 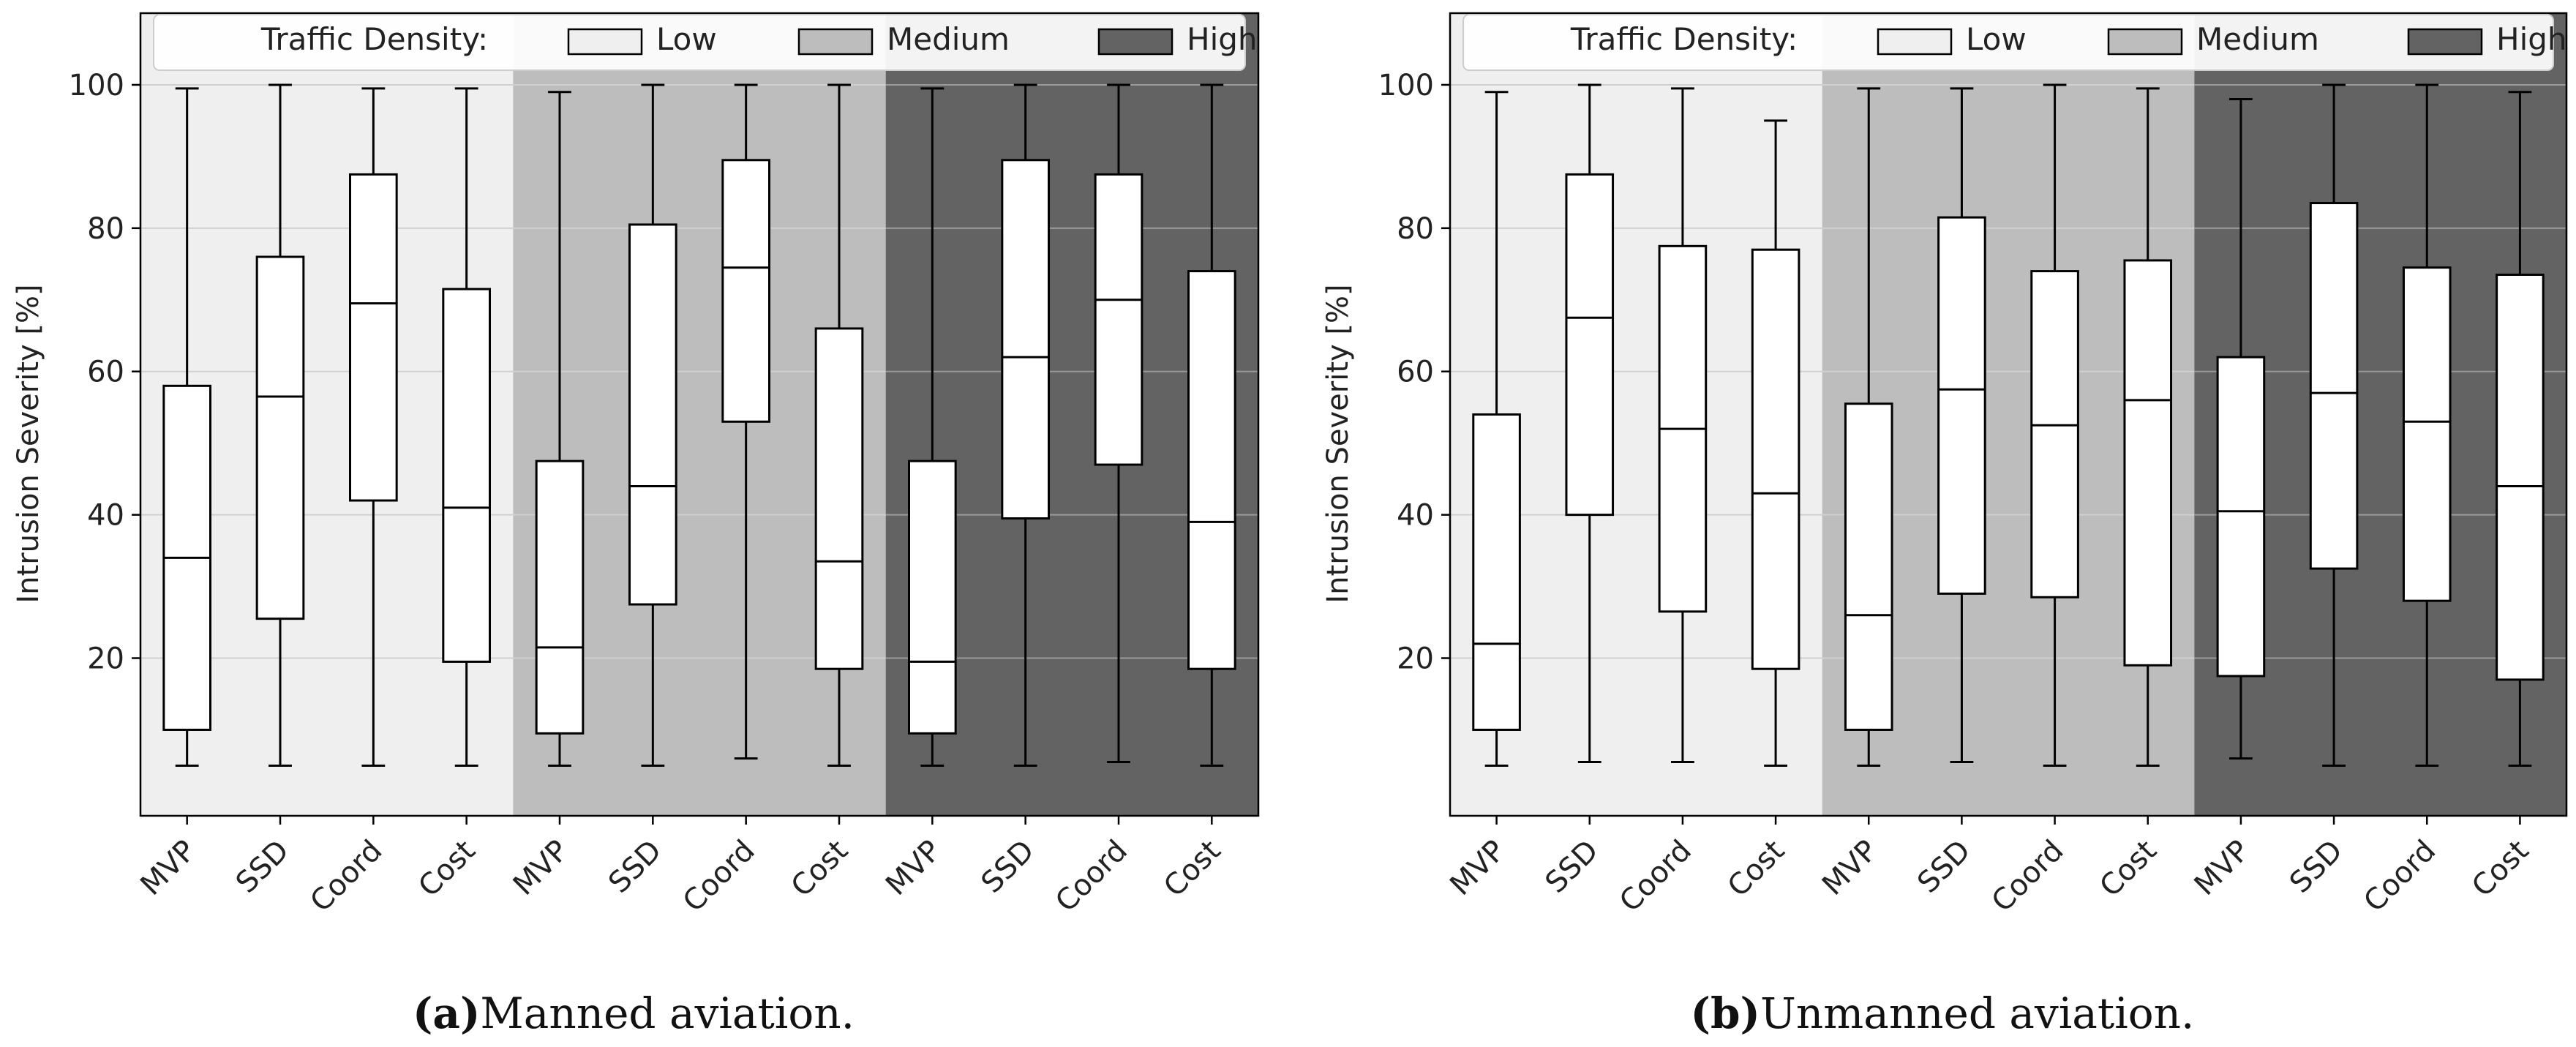 I want to click on box-mvp-medium, so click(x=1869, y=427).